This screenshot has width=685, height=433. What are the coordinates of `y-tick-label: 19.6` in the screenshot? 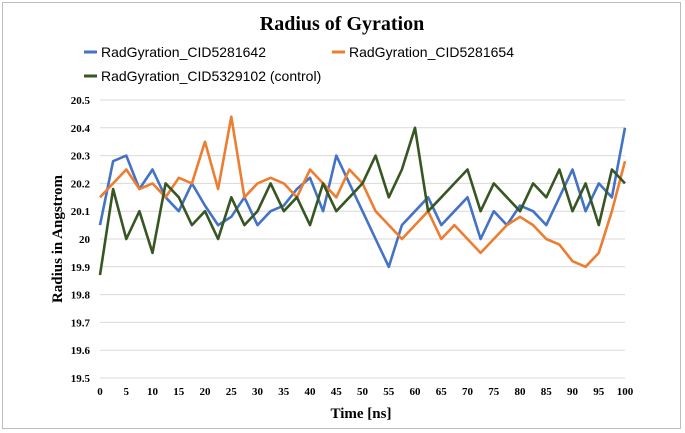 It's located at (81, 351).